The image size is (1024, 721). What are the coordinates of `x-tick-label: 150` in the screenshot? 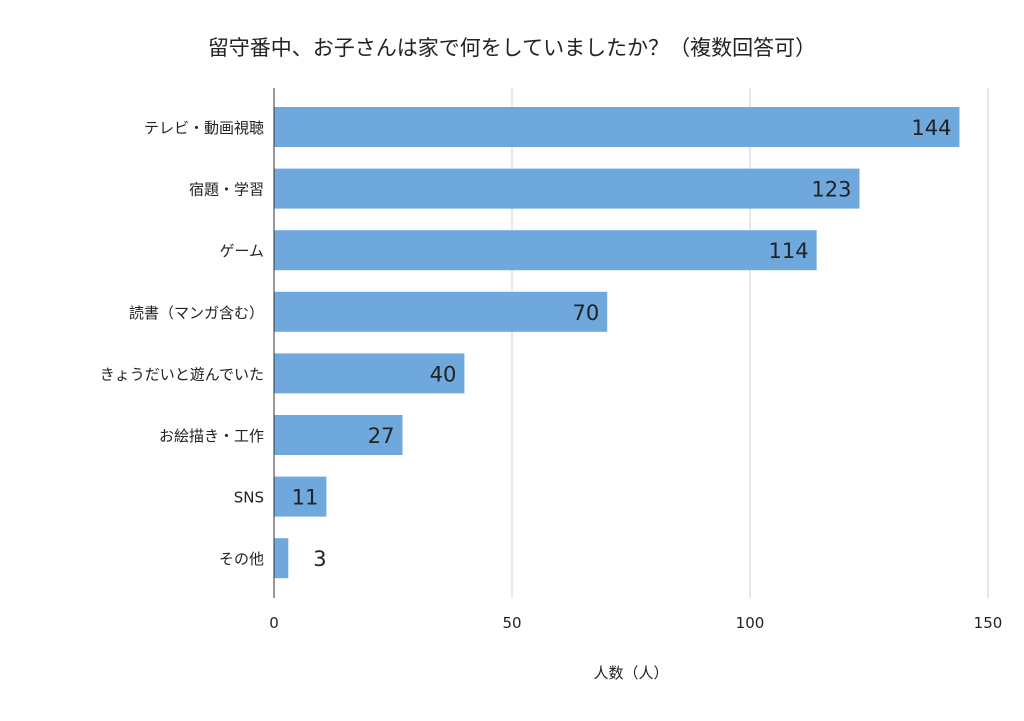 It's located at (988, 623).